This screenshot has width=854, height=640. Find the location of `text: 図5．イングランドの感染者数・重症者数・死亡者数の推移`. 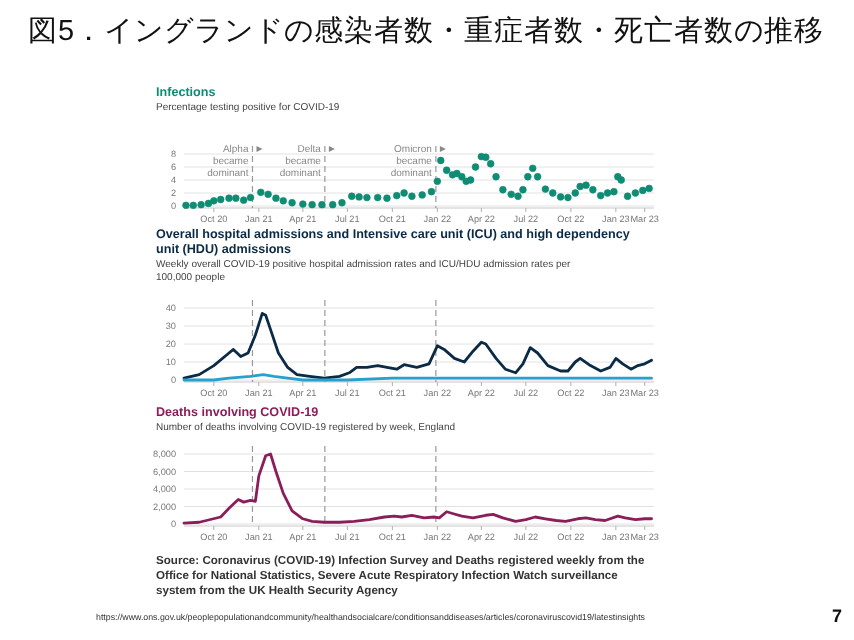

text: 図5．イングランドの感染者数・重症者数・死亡者数の推移 is located at coordinates (426, 31).